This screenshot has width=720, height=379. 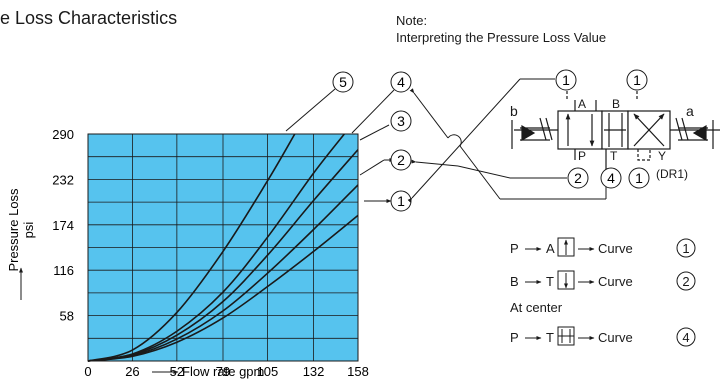 I want to click on curve-callouts, so click(x=340, y=145).